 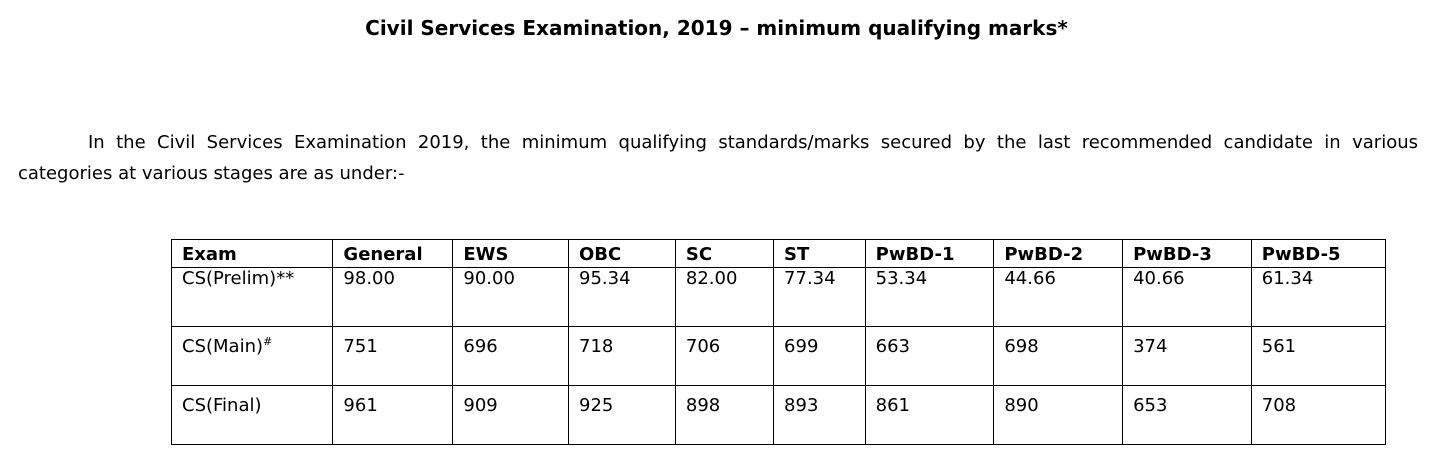 What do you see at coordinates (622, 356) in the screenshot?
I see `cell-obc: 718` at bounding box center [622, 356].